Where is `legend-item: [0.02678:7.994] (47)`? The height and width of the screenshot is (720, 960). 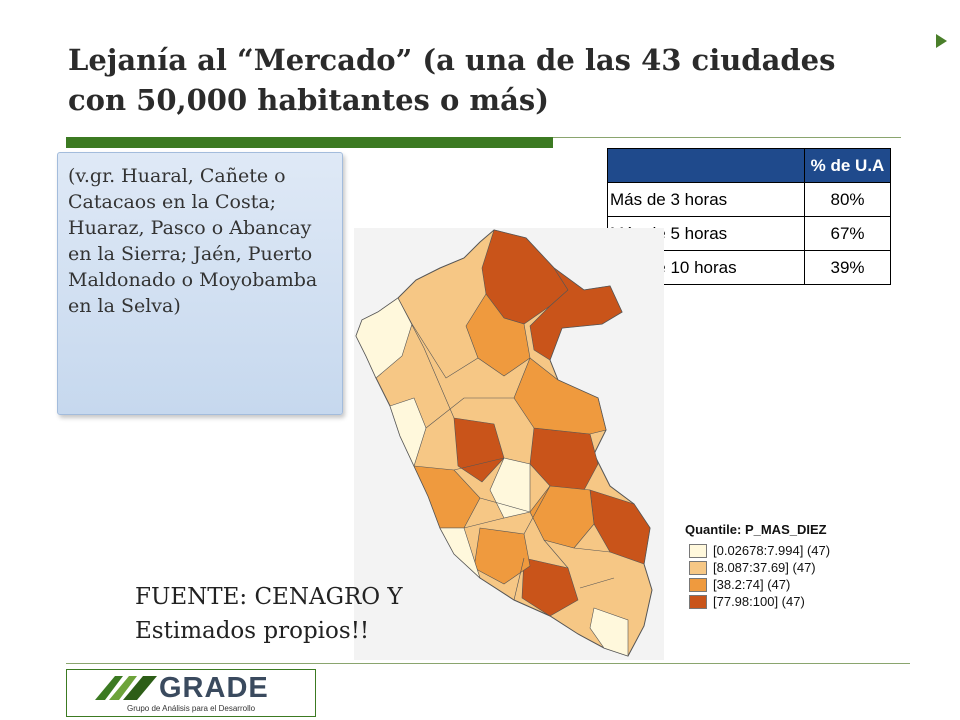
legend-item: [0.02678:7.994] (47) is located at coordinates (781, 550).